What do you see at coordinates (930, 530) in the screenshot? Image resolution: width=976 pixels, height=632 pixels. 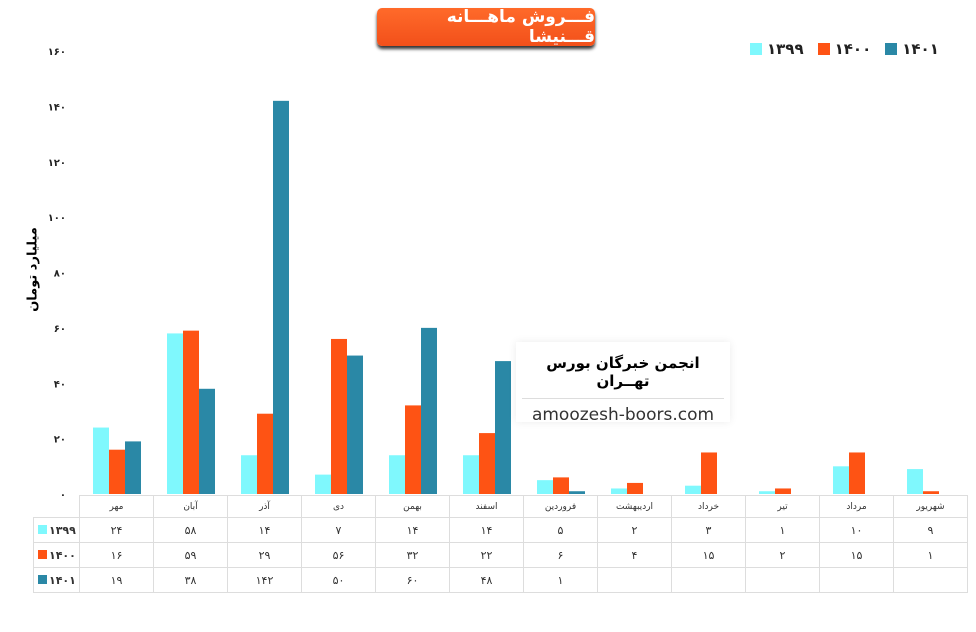 I see `table-cell: ۹` at bounding box center [930, 530].